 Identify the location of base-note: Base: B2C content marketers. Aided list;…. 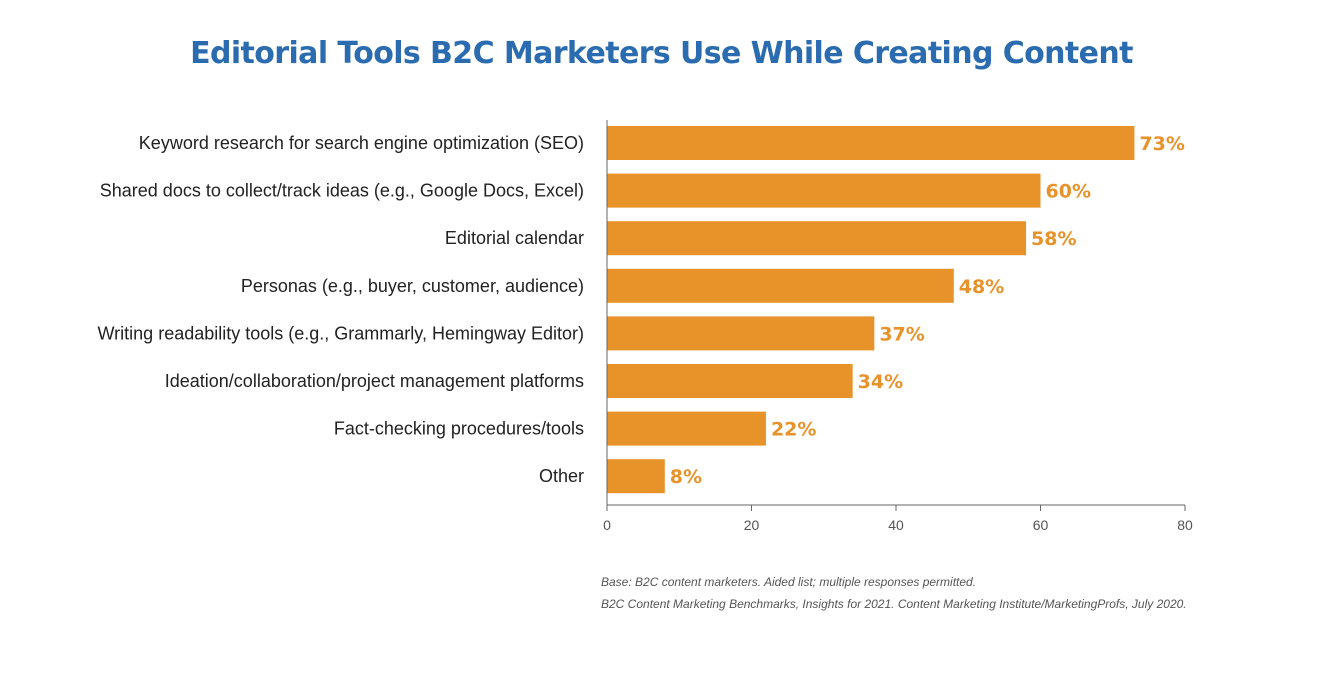
(789, 582).